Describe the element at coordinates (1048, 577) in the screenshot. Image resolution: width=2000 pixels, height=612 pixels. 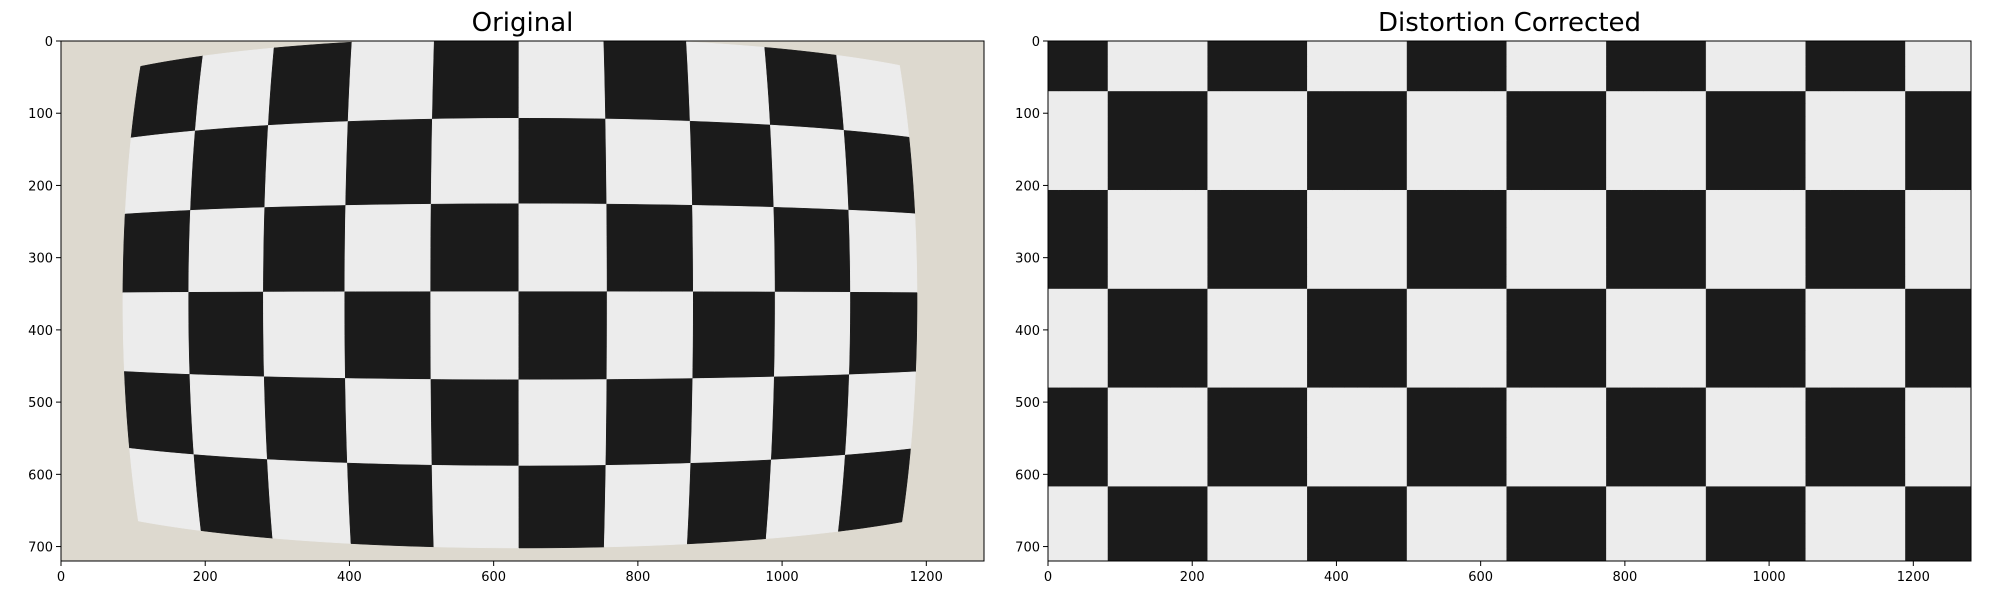
I see `x-tick-label: 0` at that location.